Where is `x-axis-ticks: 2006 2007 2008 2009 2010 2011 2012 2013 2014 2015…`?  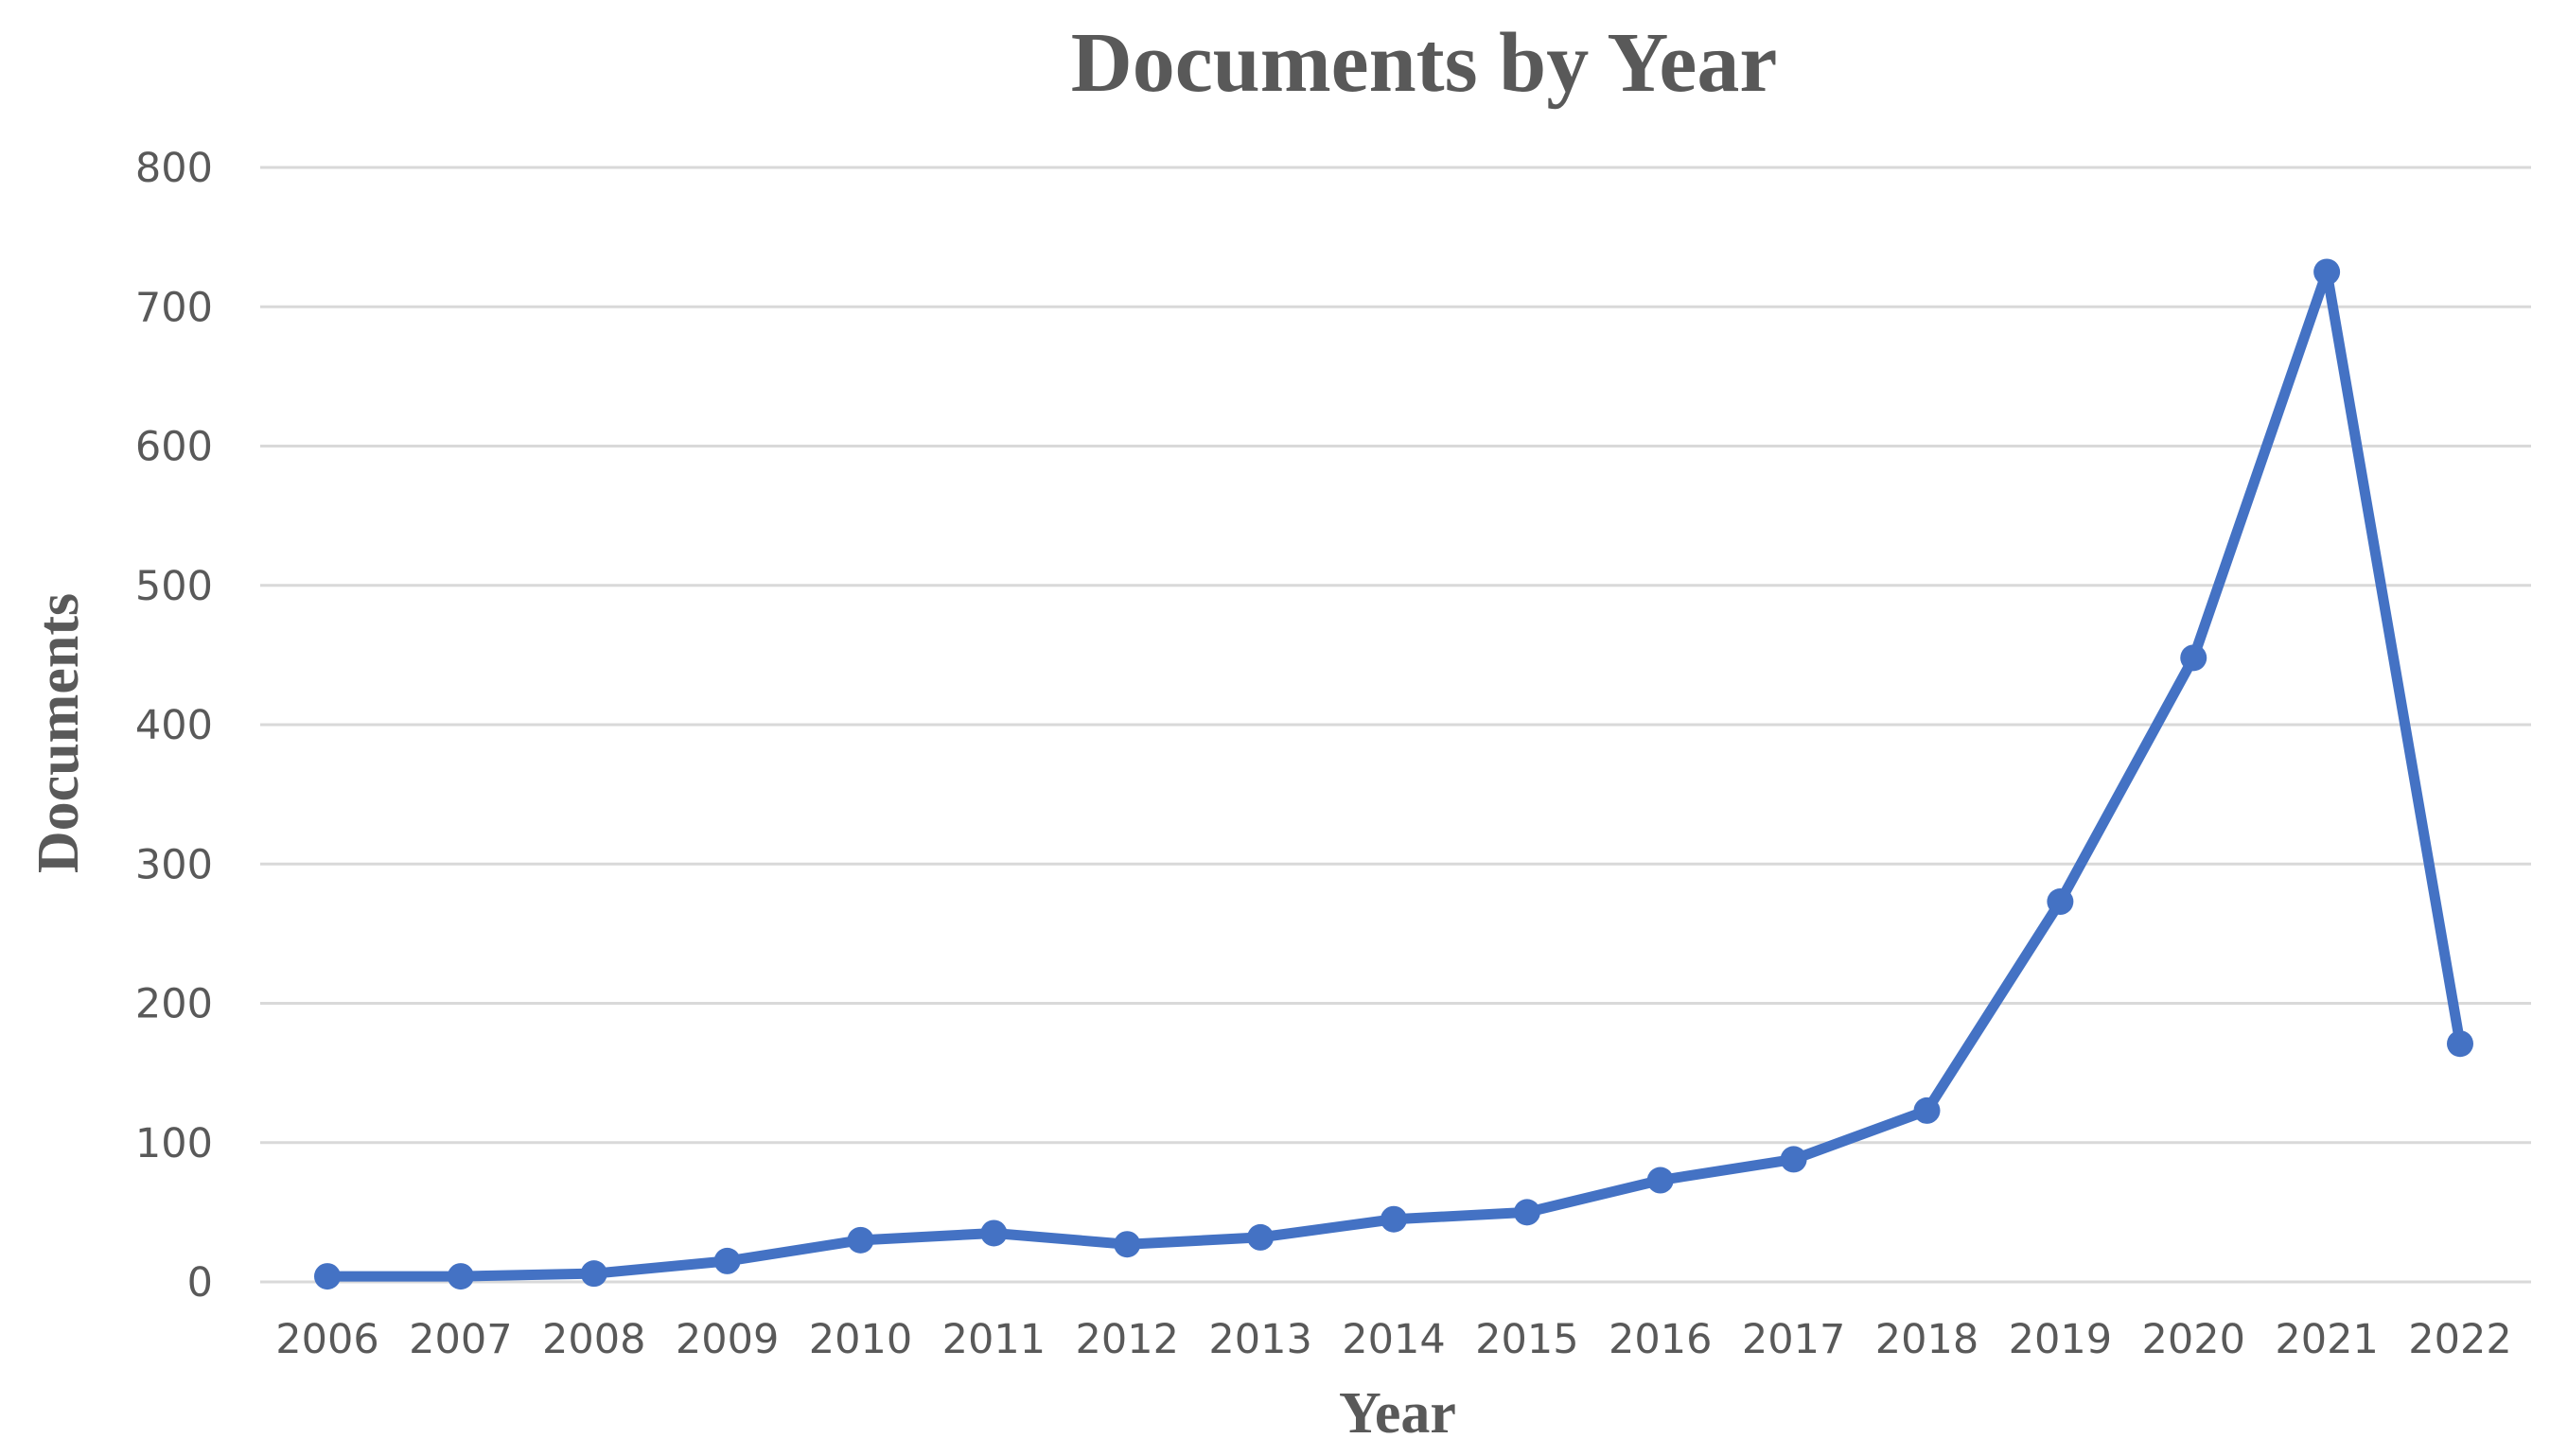 x-axis-ticks: 2006 2007 2008 2009 2010 2011 2012 2013 2014 2015… is located at coordinates (1393, 1339).